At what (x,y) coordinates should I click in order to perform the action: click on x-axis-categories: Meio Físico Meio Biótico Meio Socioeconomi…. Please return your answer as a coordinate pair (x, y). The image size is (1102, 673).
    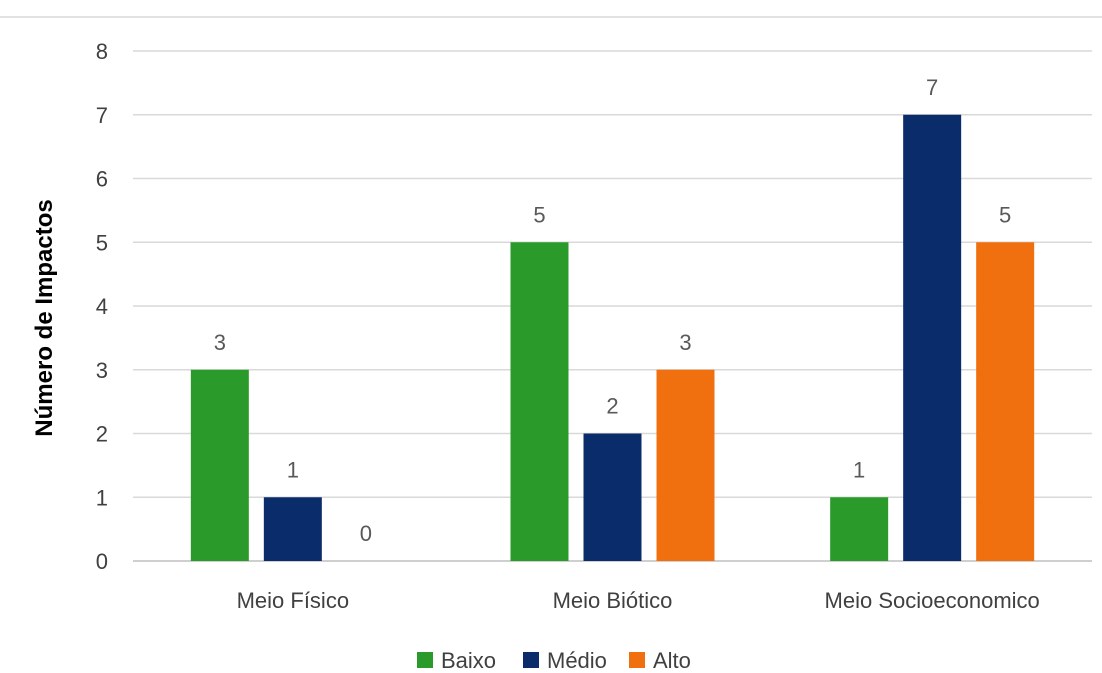
    Looking at the image, I should click on (638, 600).